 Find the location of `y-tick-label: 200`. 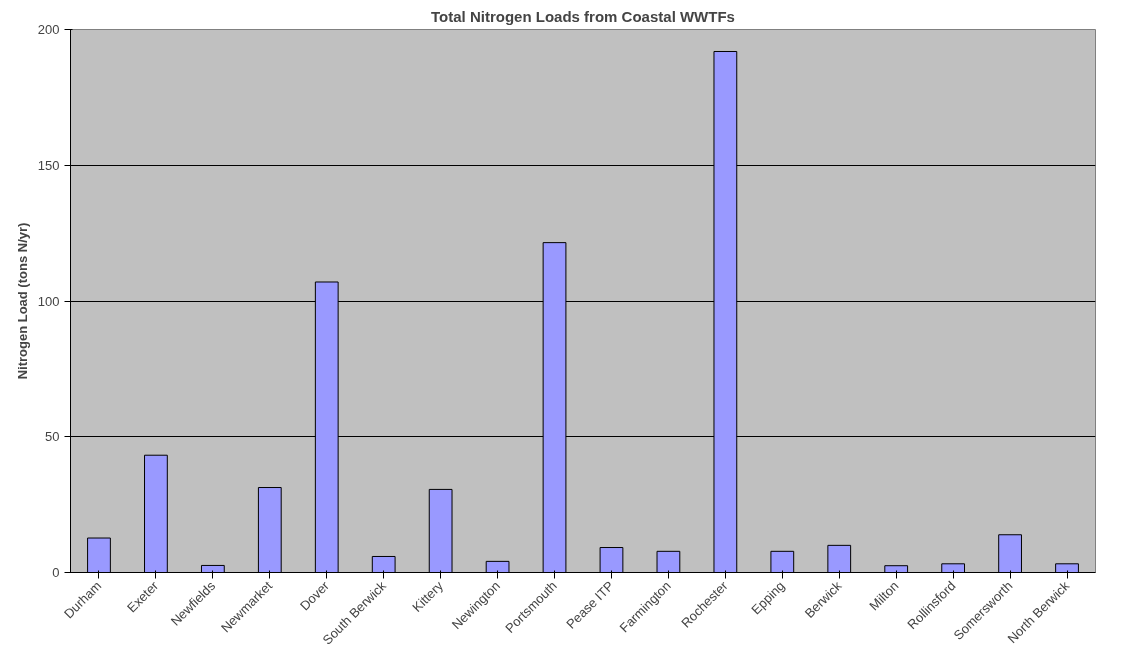

y-tick-label: 200 is located at coordinates (48, 29).